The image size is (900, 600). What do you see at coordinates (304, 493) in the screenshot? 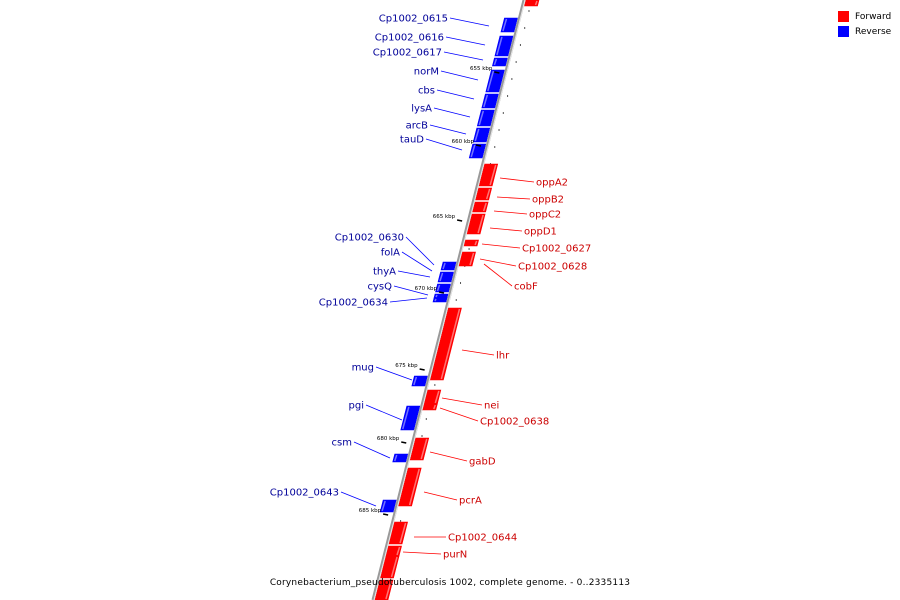
I see `gene-label-Cp1002_0643: Cp1002_0643` at bounding box center [304, 493].